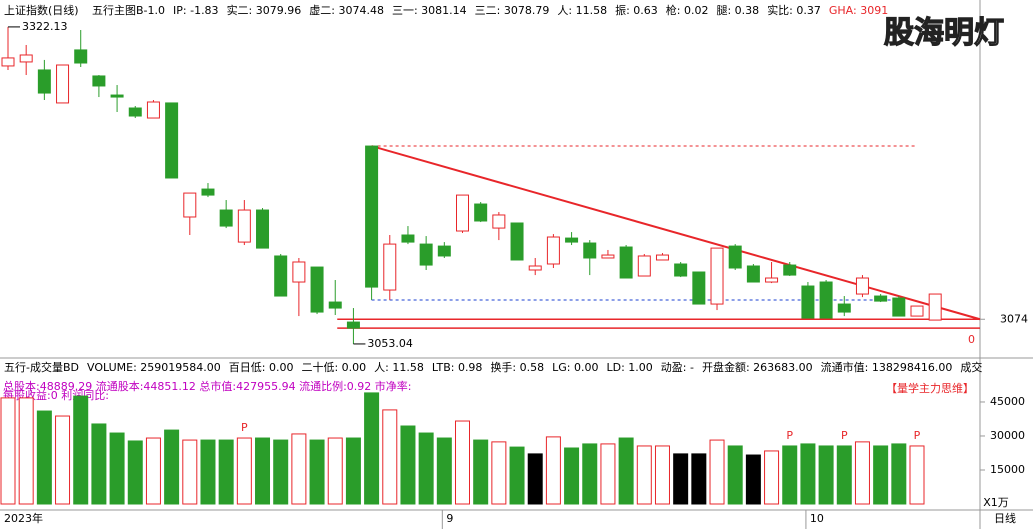 The width and height of the screenshot is (1033, 529). What do you see at coordinates (41, 367) in the screenshot?
I see `header-item: 五行-成交量BD` at bounding box center [41, 367].